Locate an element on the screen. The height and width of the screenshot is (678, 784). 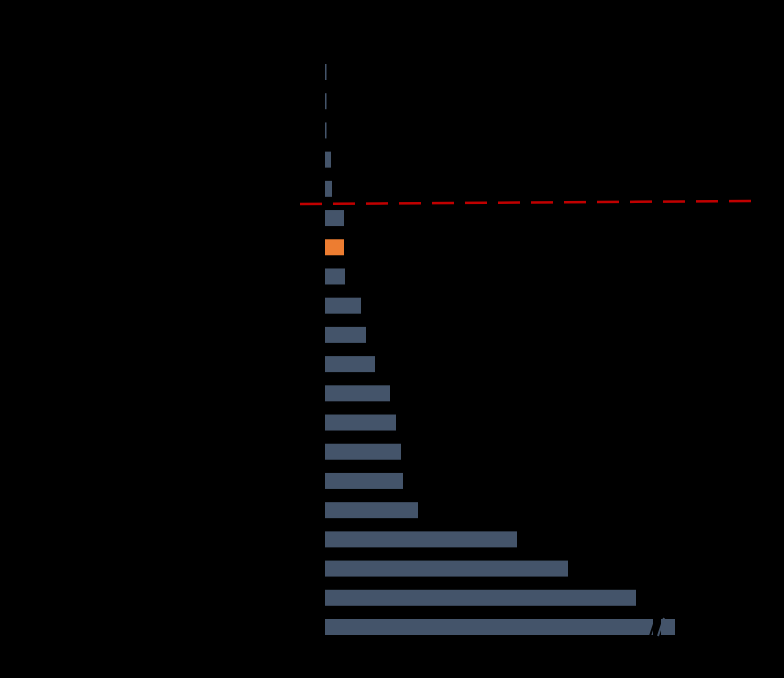
reference-line is located at coordinates (526, 202).